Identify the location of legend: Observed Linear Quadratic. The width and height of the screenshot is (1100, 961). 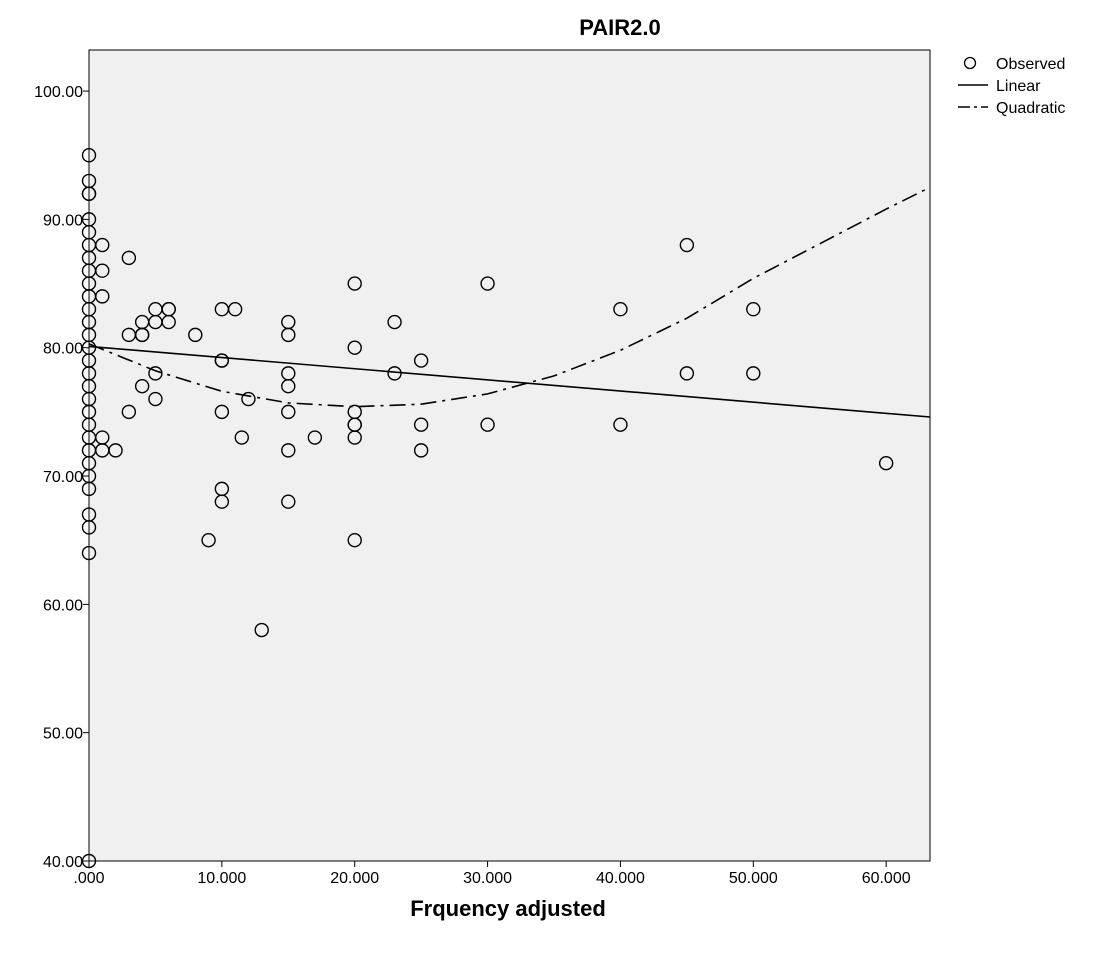
(1011, 86).